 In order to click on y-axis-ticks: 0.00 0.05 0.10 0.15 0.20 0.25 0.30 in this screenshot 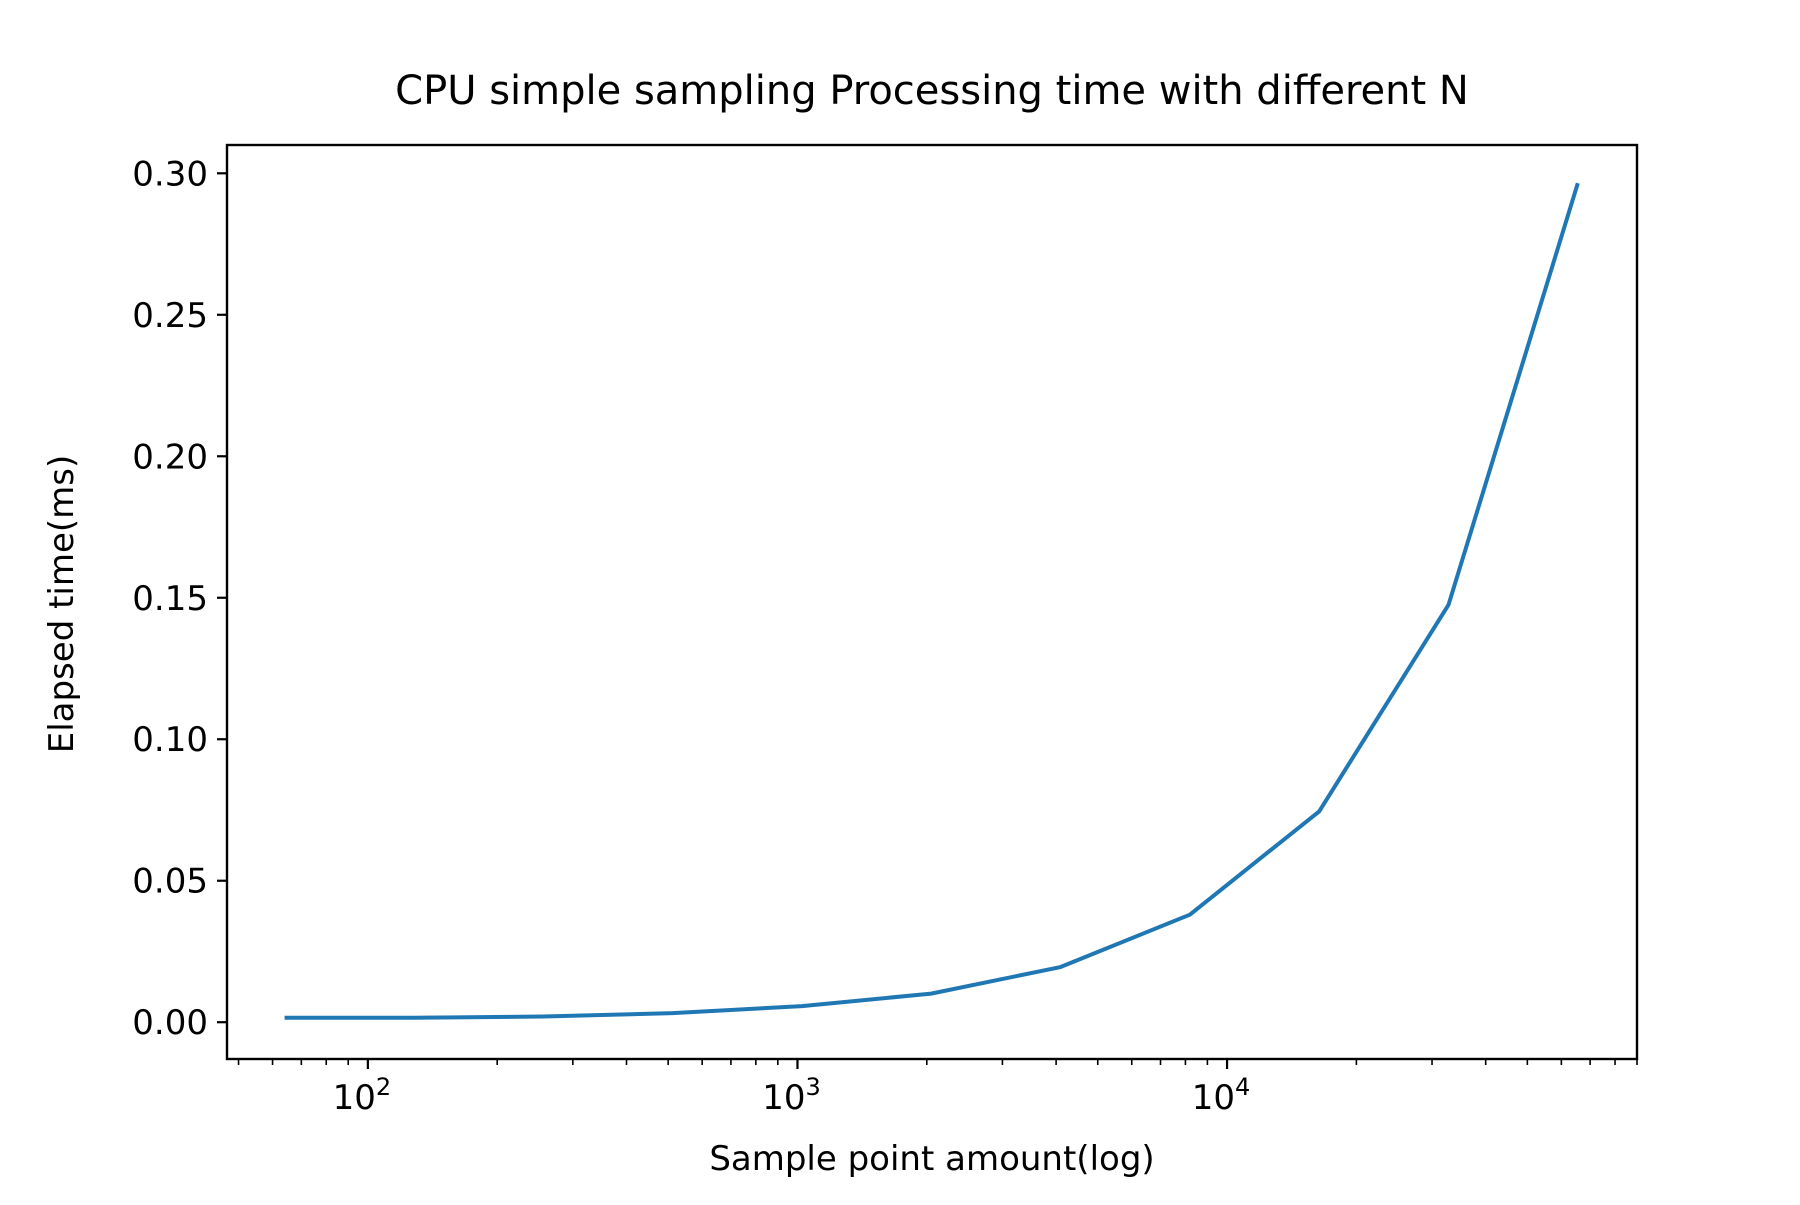, I will do `click(179, 598)`.